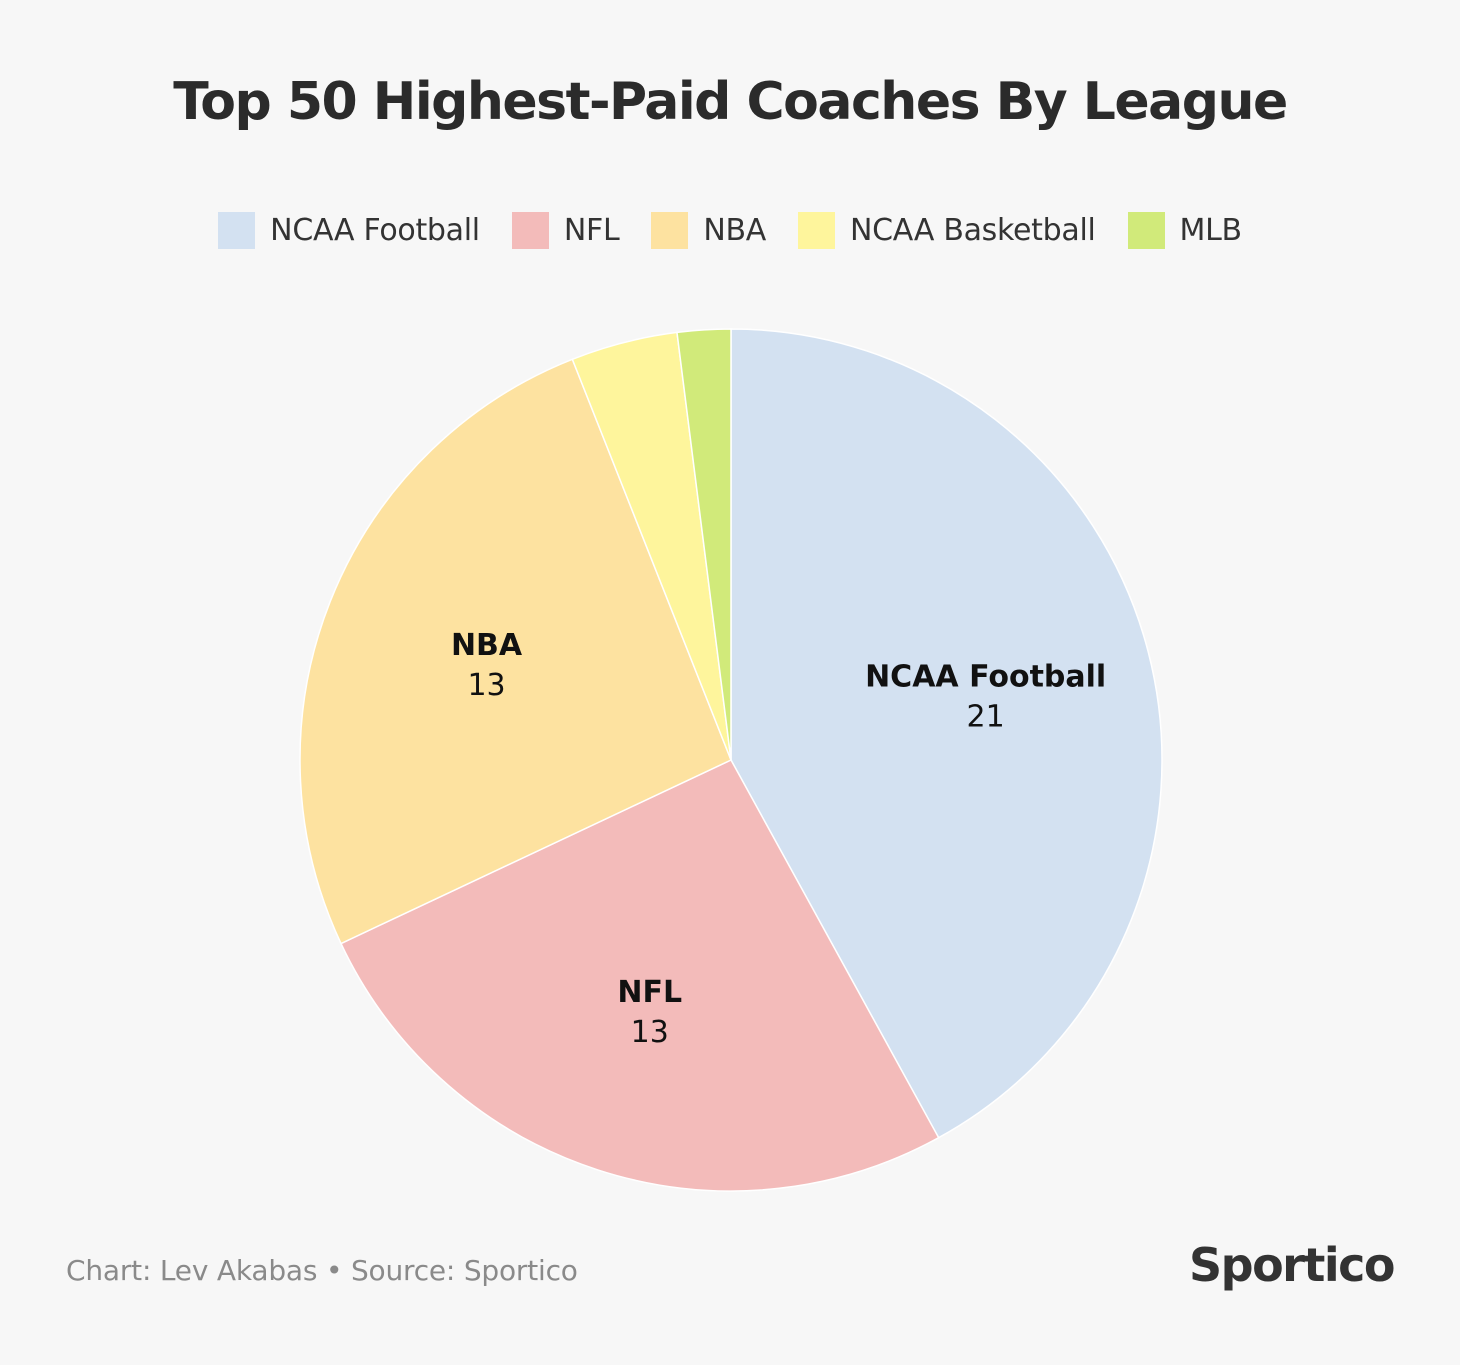 The height and width of the screenshot is (1365, 1460). I want to click on pie-slice-nba, so click(515, 651).